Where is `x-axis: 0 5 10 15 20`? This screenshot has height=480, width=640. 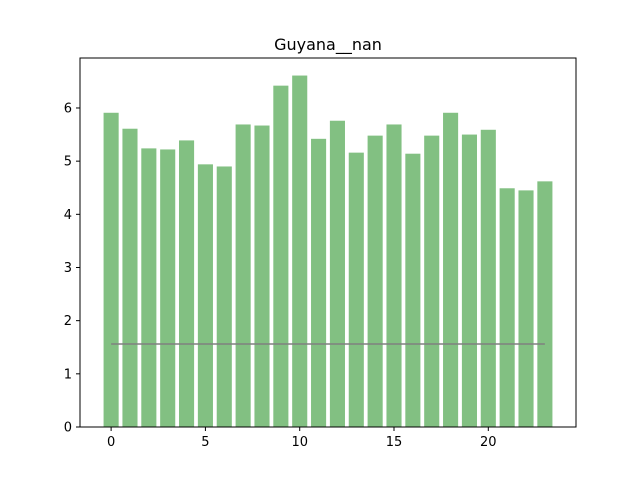 x-axis: 0 5 10 15 20 is located at coordinates (302, 438).